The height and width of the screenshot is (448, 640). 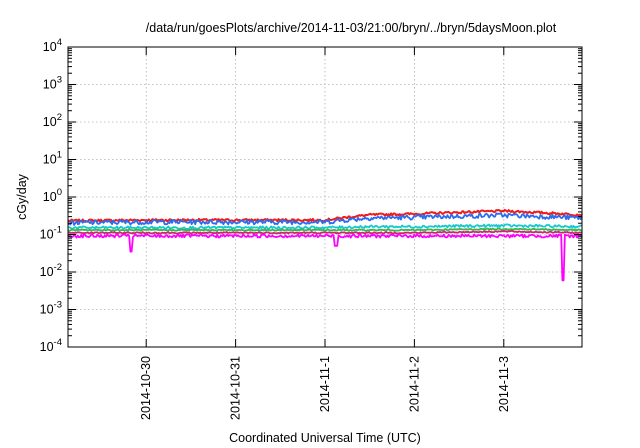 What do you see at coordinates (52, 45) in the screenshot?
I see `y-tick-label: 10⁴` at bounding box center [52, 45].